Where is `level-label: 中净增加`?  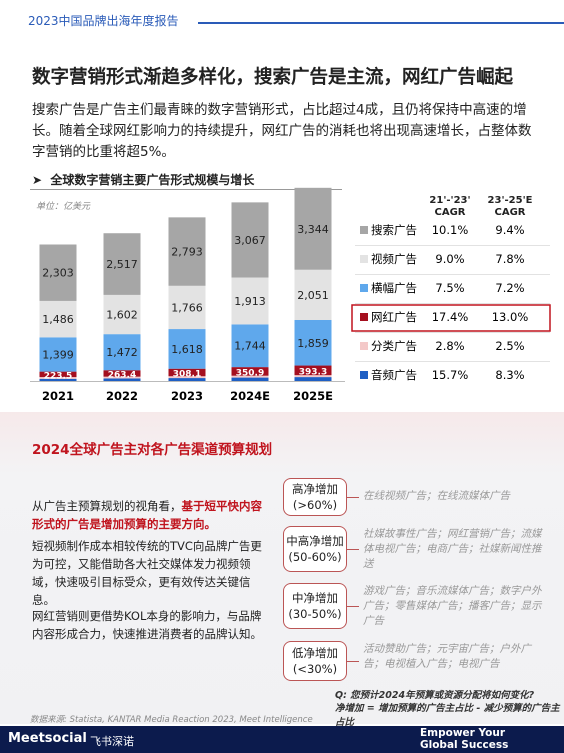 level-label: 中净增加 is located at coordinates (315, 598).